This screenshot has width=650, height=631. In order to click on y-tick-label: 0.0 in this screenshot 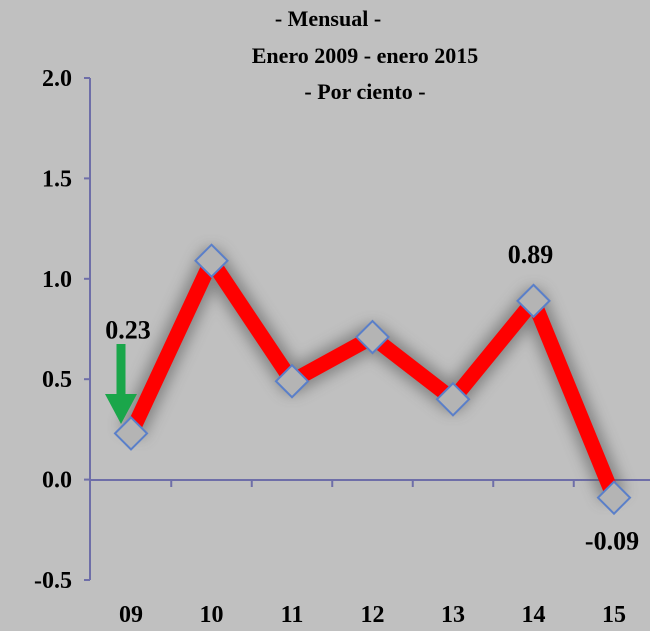, I will do `click(57, 481)`.